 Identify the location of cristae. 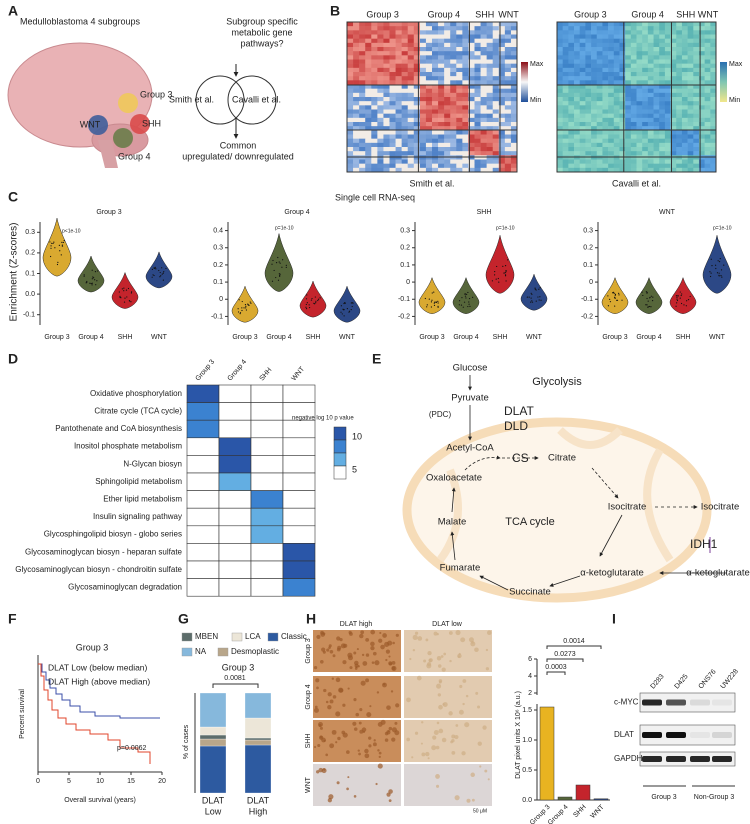
(555, 495).